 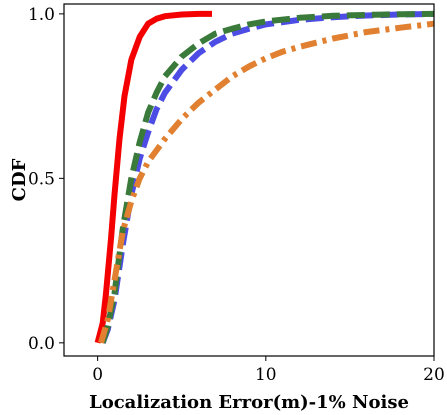 What do you see at coordinates (249, 402) in the screenshot?
I see `x-axis-label: Localization Error(m)-1% Noise` at bounding box center [249, 402].